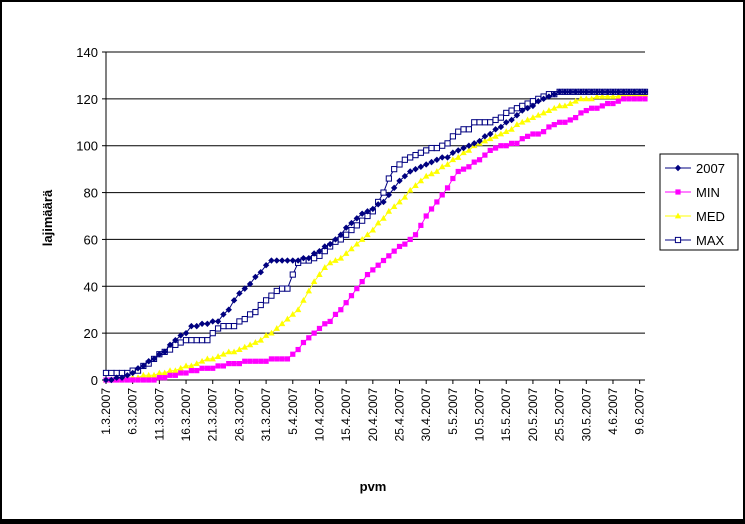  I want to click on x-tick-label: 30.5.2007, so click(586, 415).